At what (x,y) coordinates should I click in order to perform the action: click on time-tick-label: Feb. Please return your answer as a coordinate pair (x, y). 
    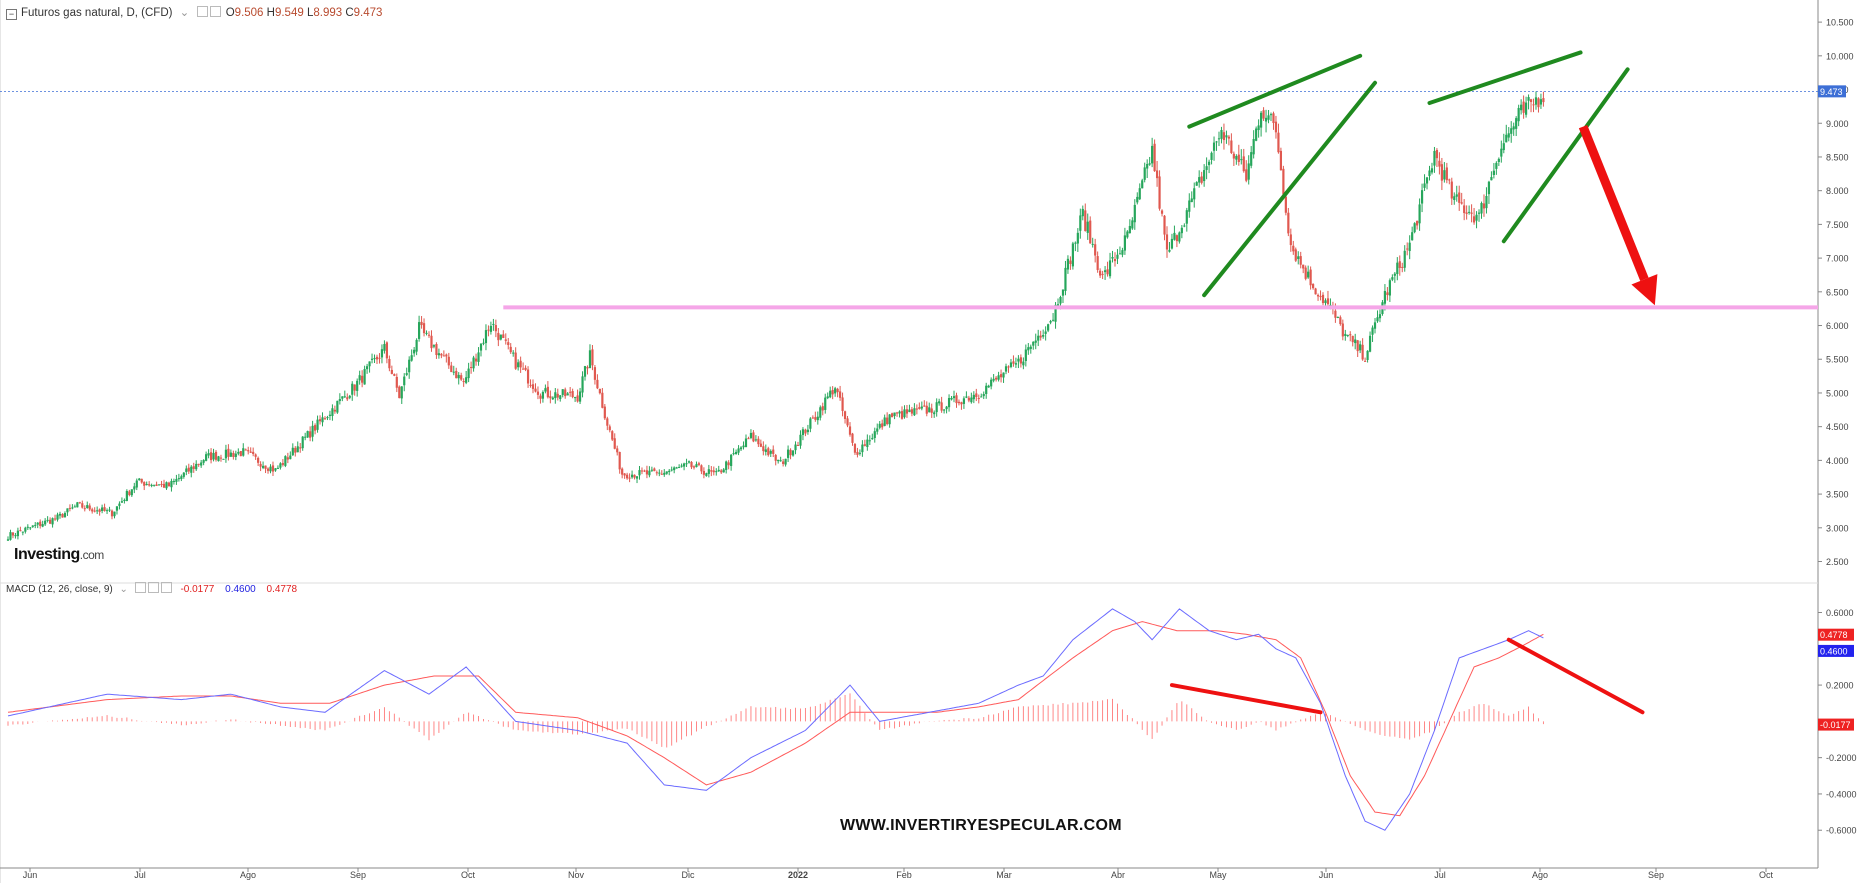
    Looking at the image, I should click on (904, 875).